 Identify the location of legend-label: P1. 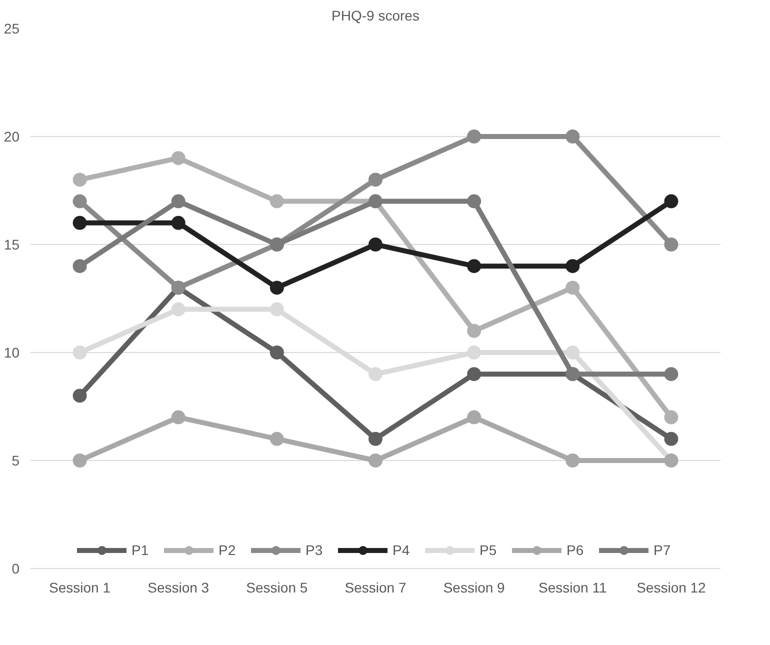
(141, 550).